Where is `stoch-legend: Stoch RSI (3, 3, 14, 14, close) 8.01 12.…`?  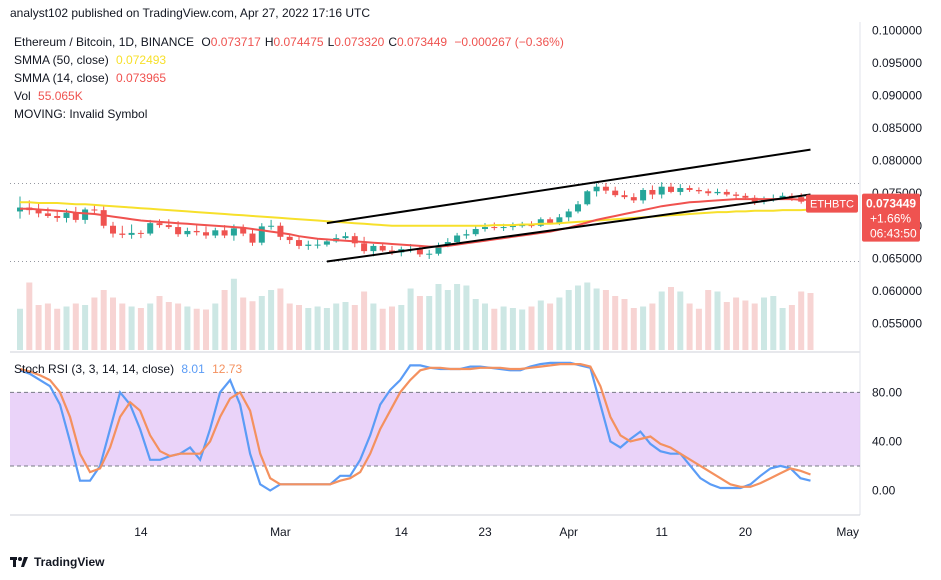 stoch-legend: Stoch RSI (3, 3, 14, 14, close) 8.01 12.… is located at coordinates (128, 369).